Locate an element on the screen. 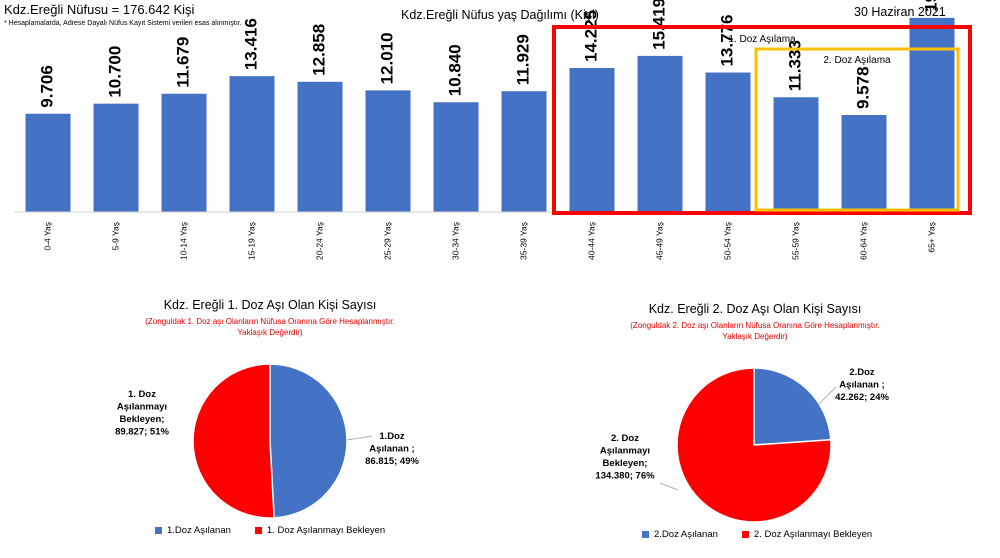 Image resolution: width=1000 pixels, height=558 pixels. bar-value-label: 9.706 is located at coordinates (46, 86).